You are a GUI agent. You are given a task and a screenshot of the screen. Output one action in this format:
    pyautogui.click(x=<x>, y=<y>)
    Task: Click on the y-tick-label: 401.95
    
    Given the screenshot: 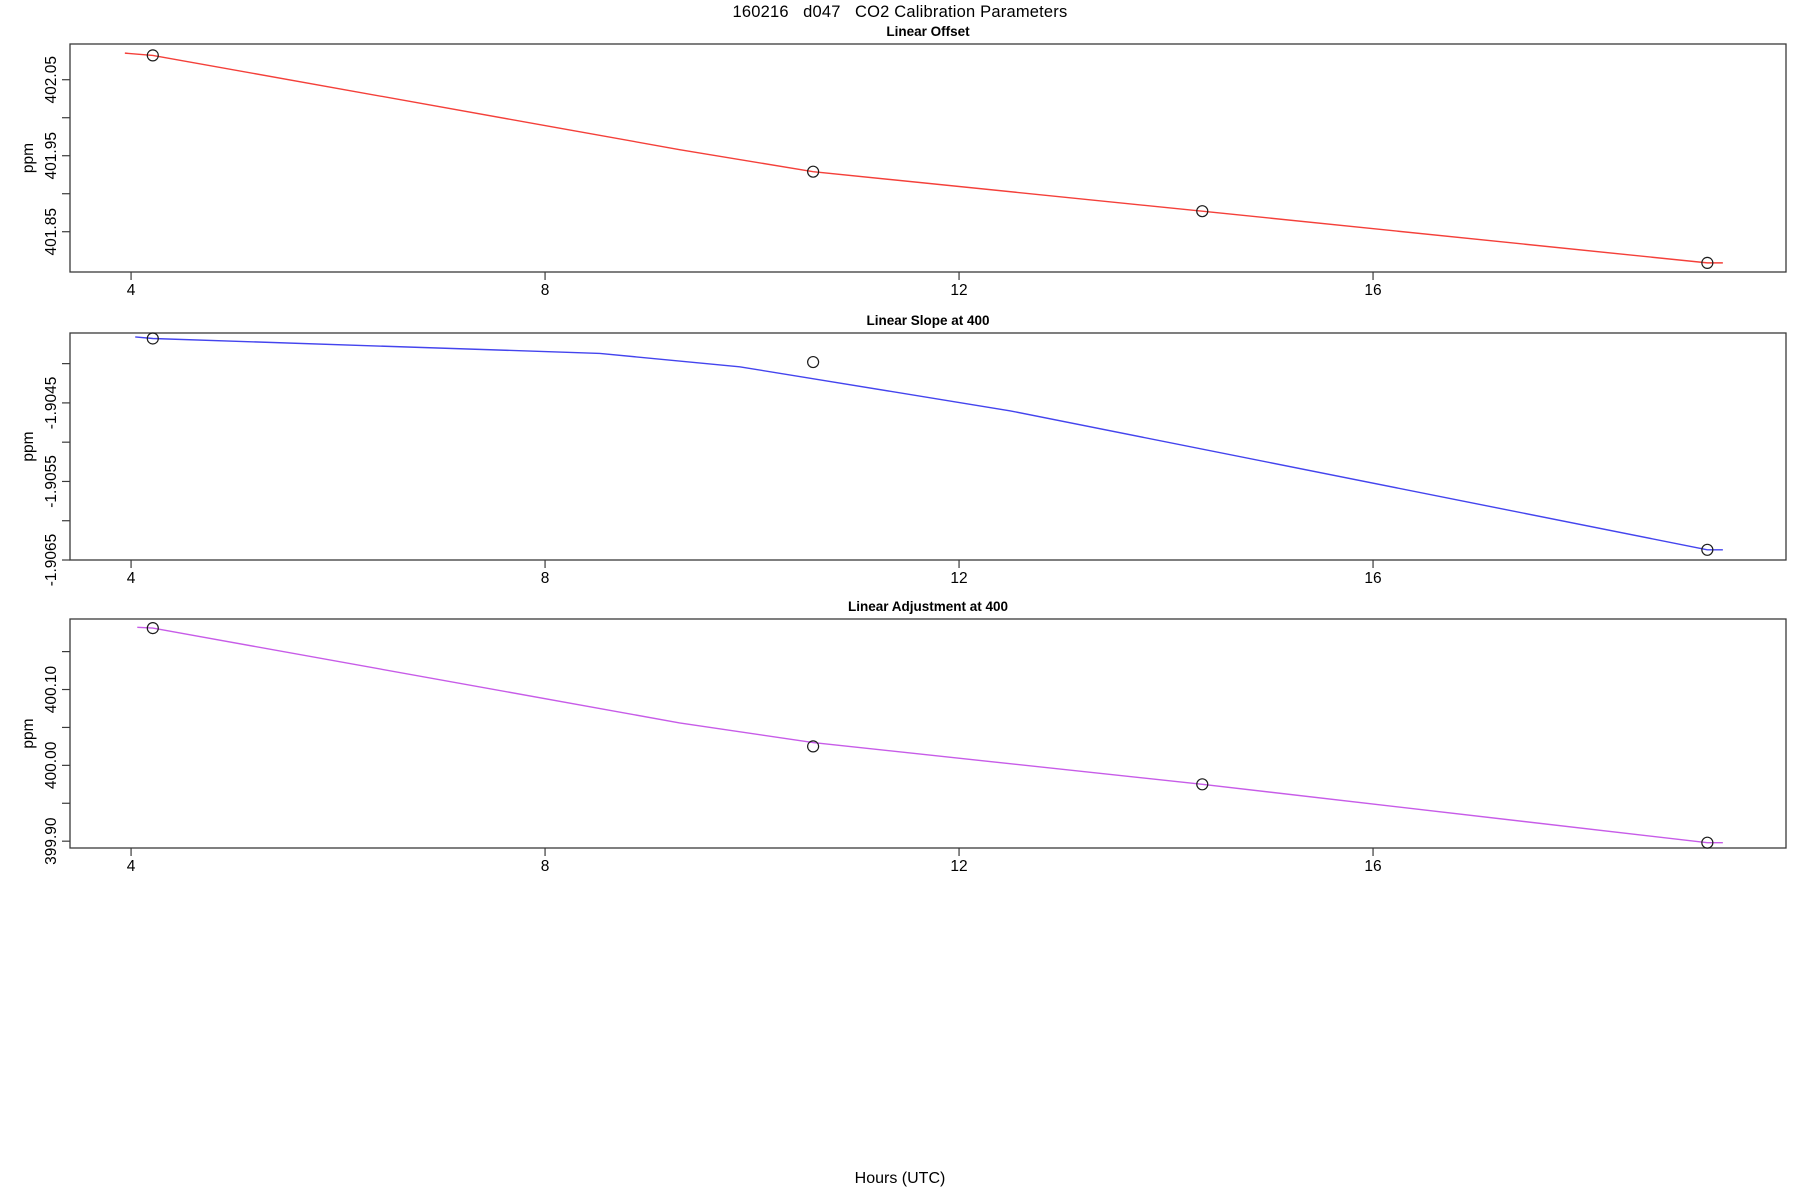 What is the action you would take?
    pyautogui.click(x=51, y=155)
    